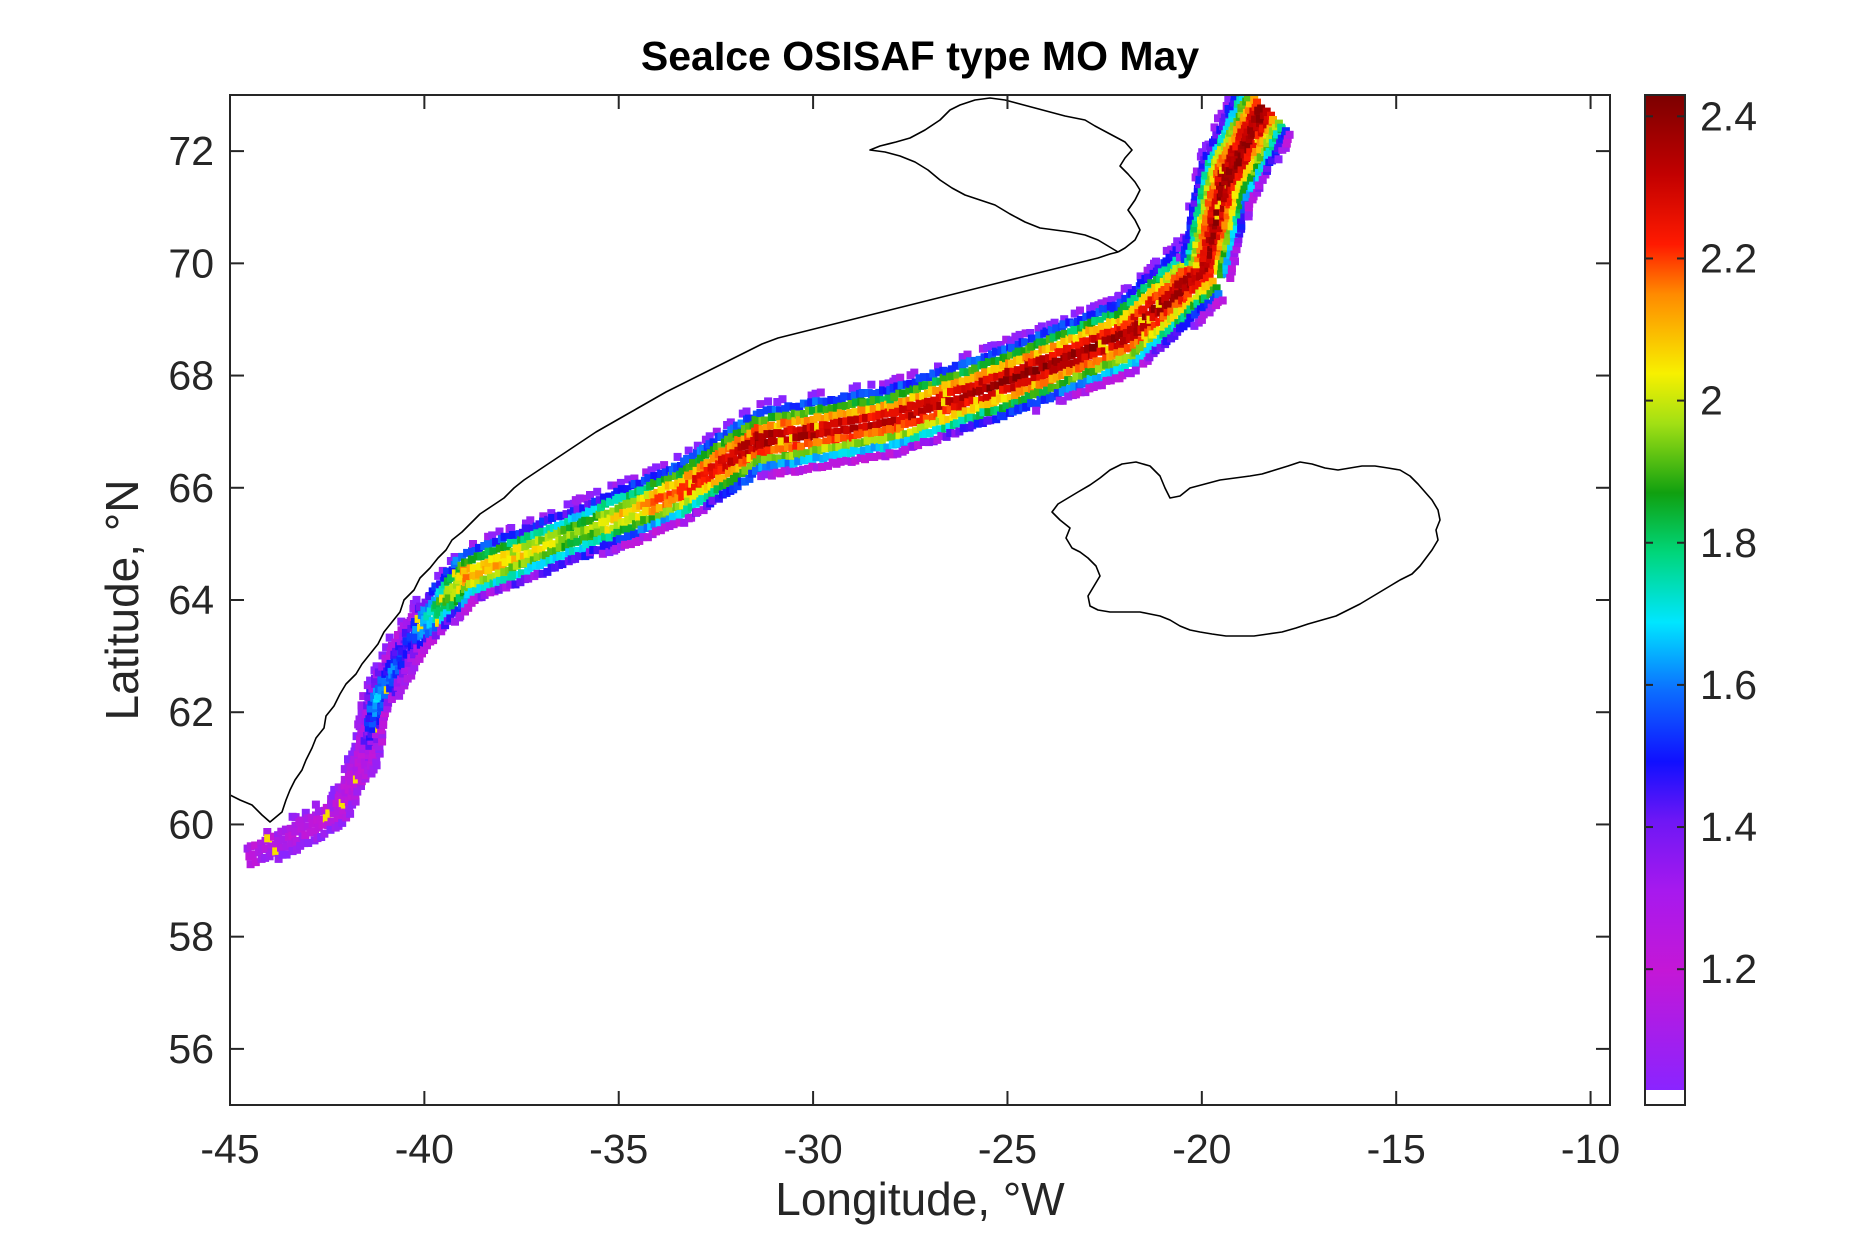 Image resolution: width=1875 pixels, height=1250 pixels. Describe the element at coordinates (920, 1199) in the screenshot. I see `x-axis-label: Longitude, °W` at that location.